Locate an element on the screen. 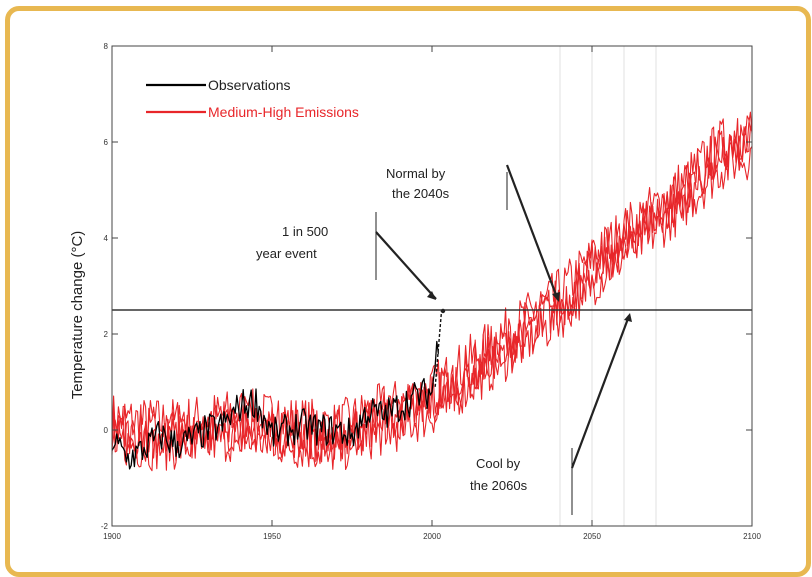 This screenshot has height=577, width=812. annotation-normal-line2: the 2040s is located at coordinates (421, 193).